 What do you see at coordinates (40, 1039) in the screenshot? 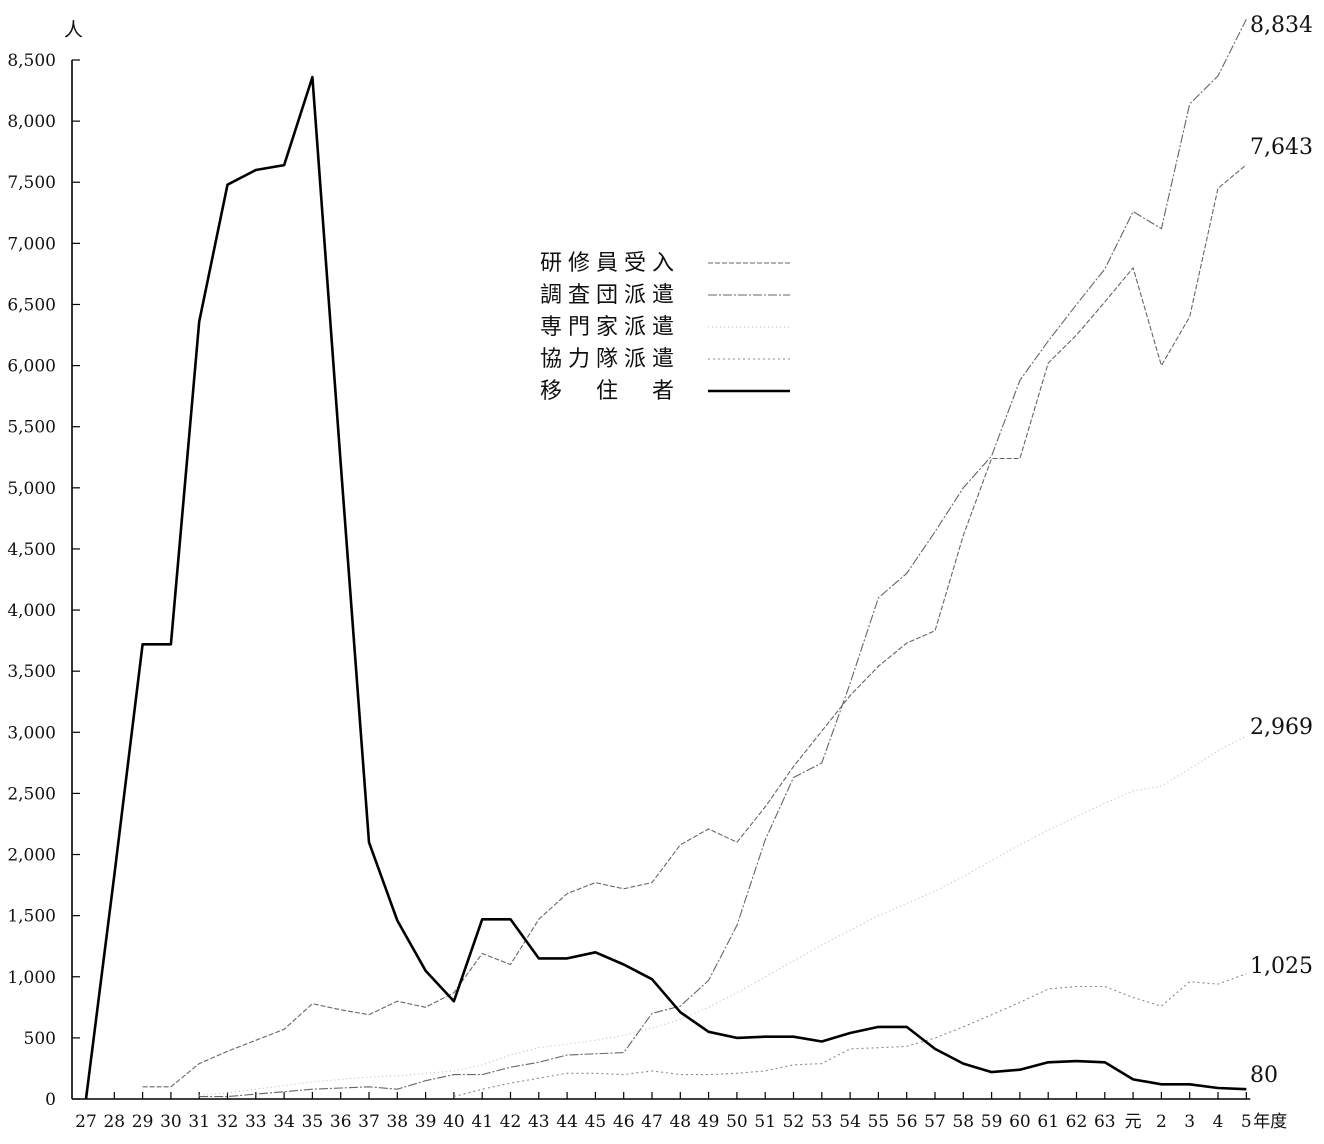
I see `y-tick-label: 500` at bounding box center [40, 1039].